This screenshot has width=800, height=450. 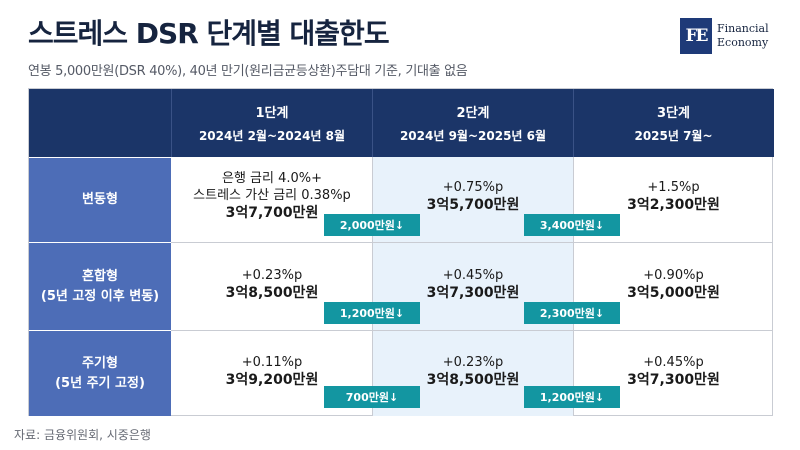 I want to click on cell-rate: +1.5%p, so click(x=673, y=187).